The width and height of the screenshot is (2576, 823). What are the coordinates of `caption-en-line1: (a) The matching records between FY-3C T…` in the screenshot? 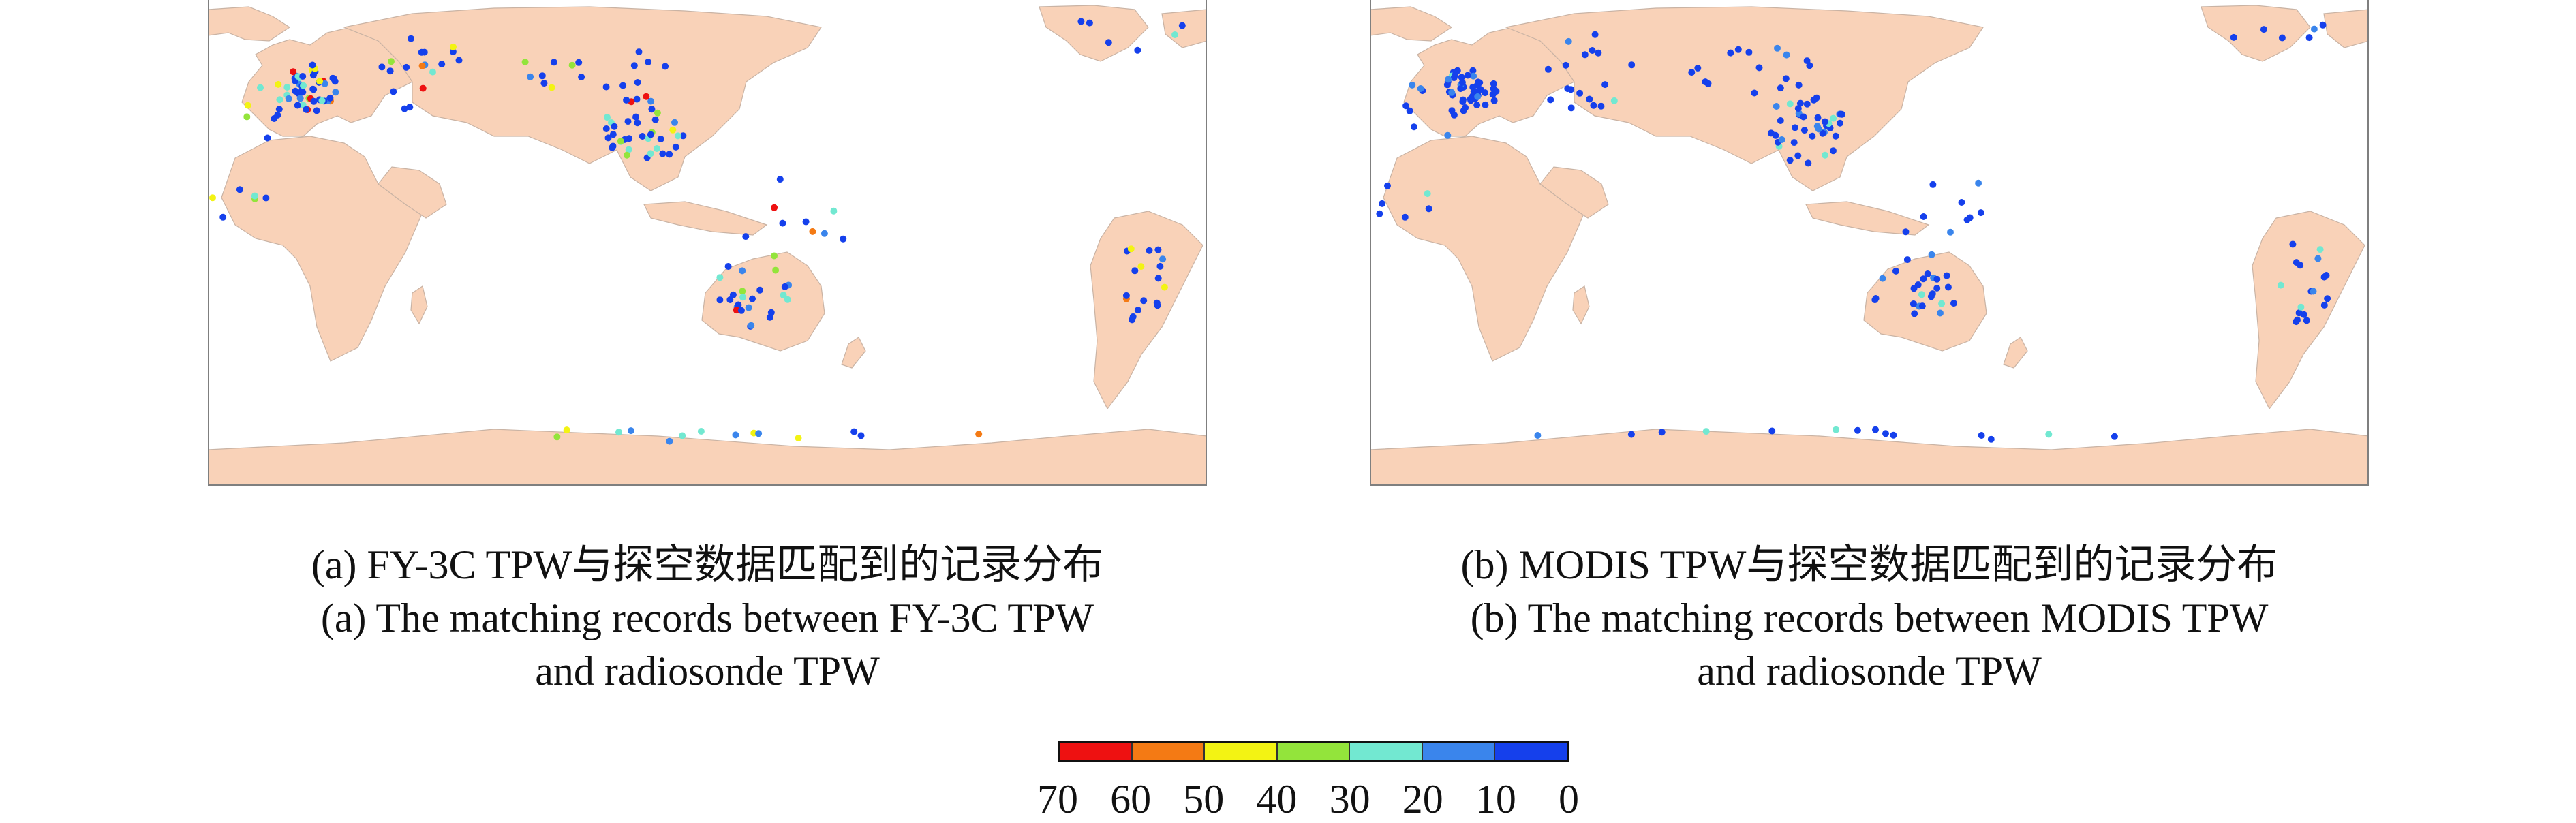 It's located at (707, 617).